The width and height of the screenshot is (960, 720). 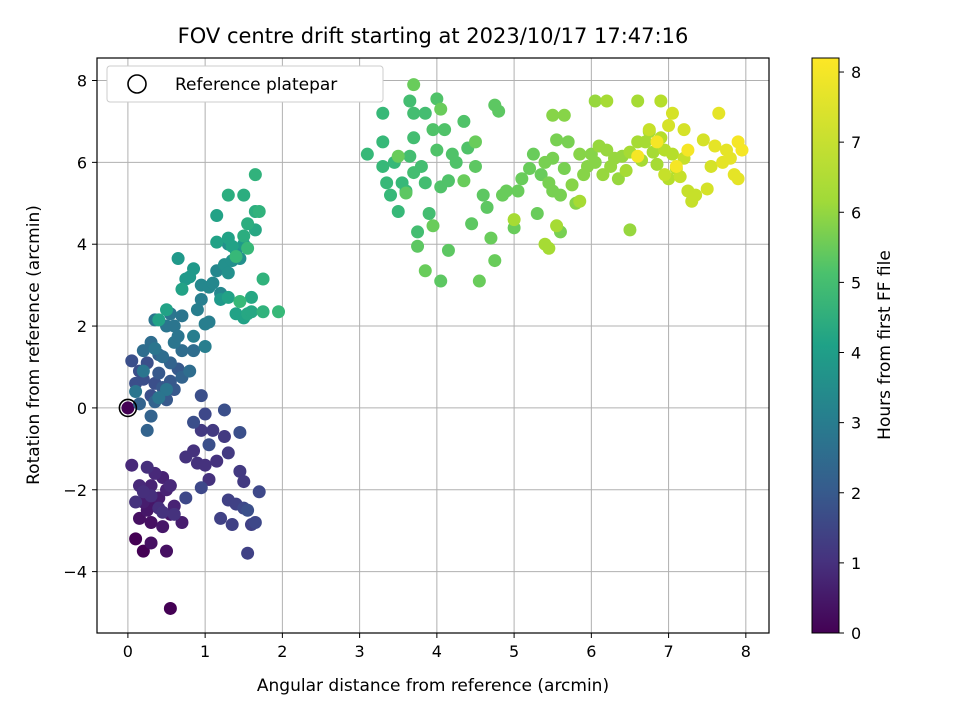 I want to click on y-tick-label: 4, so click(x=82, y=244).